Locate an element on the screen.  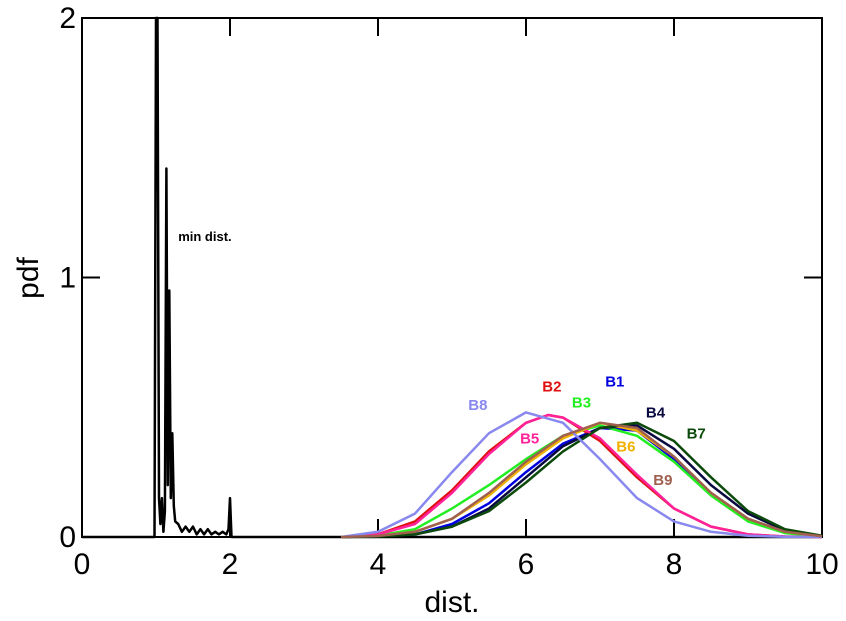
series-label-b5: B5 is located at coordinates (529, 439).